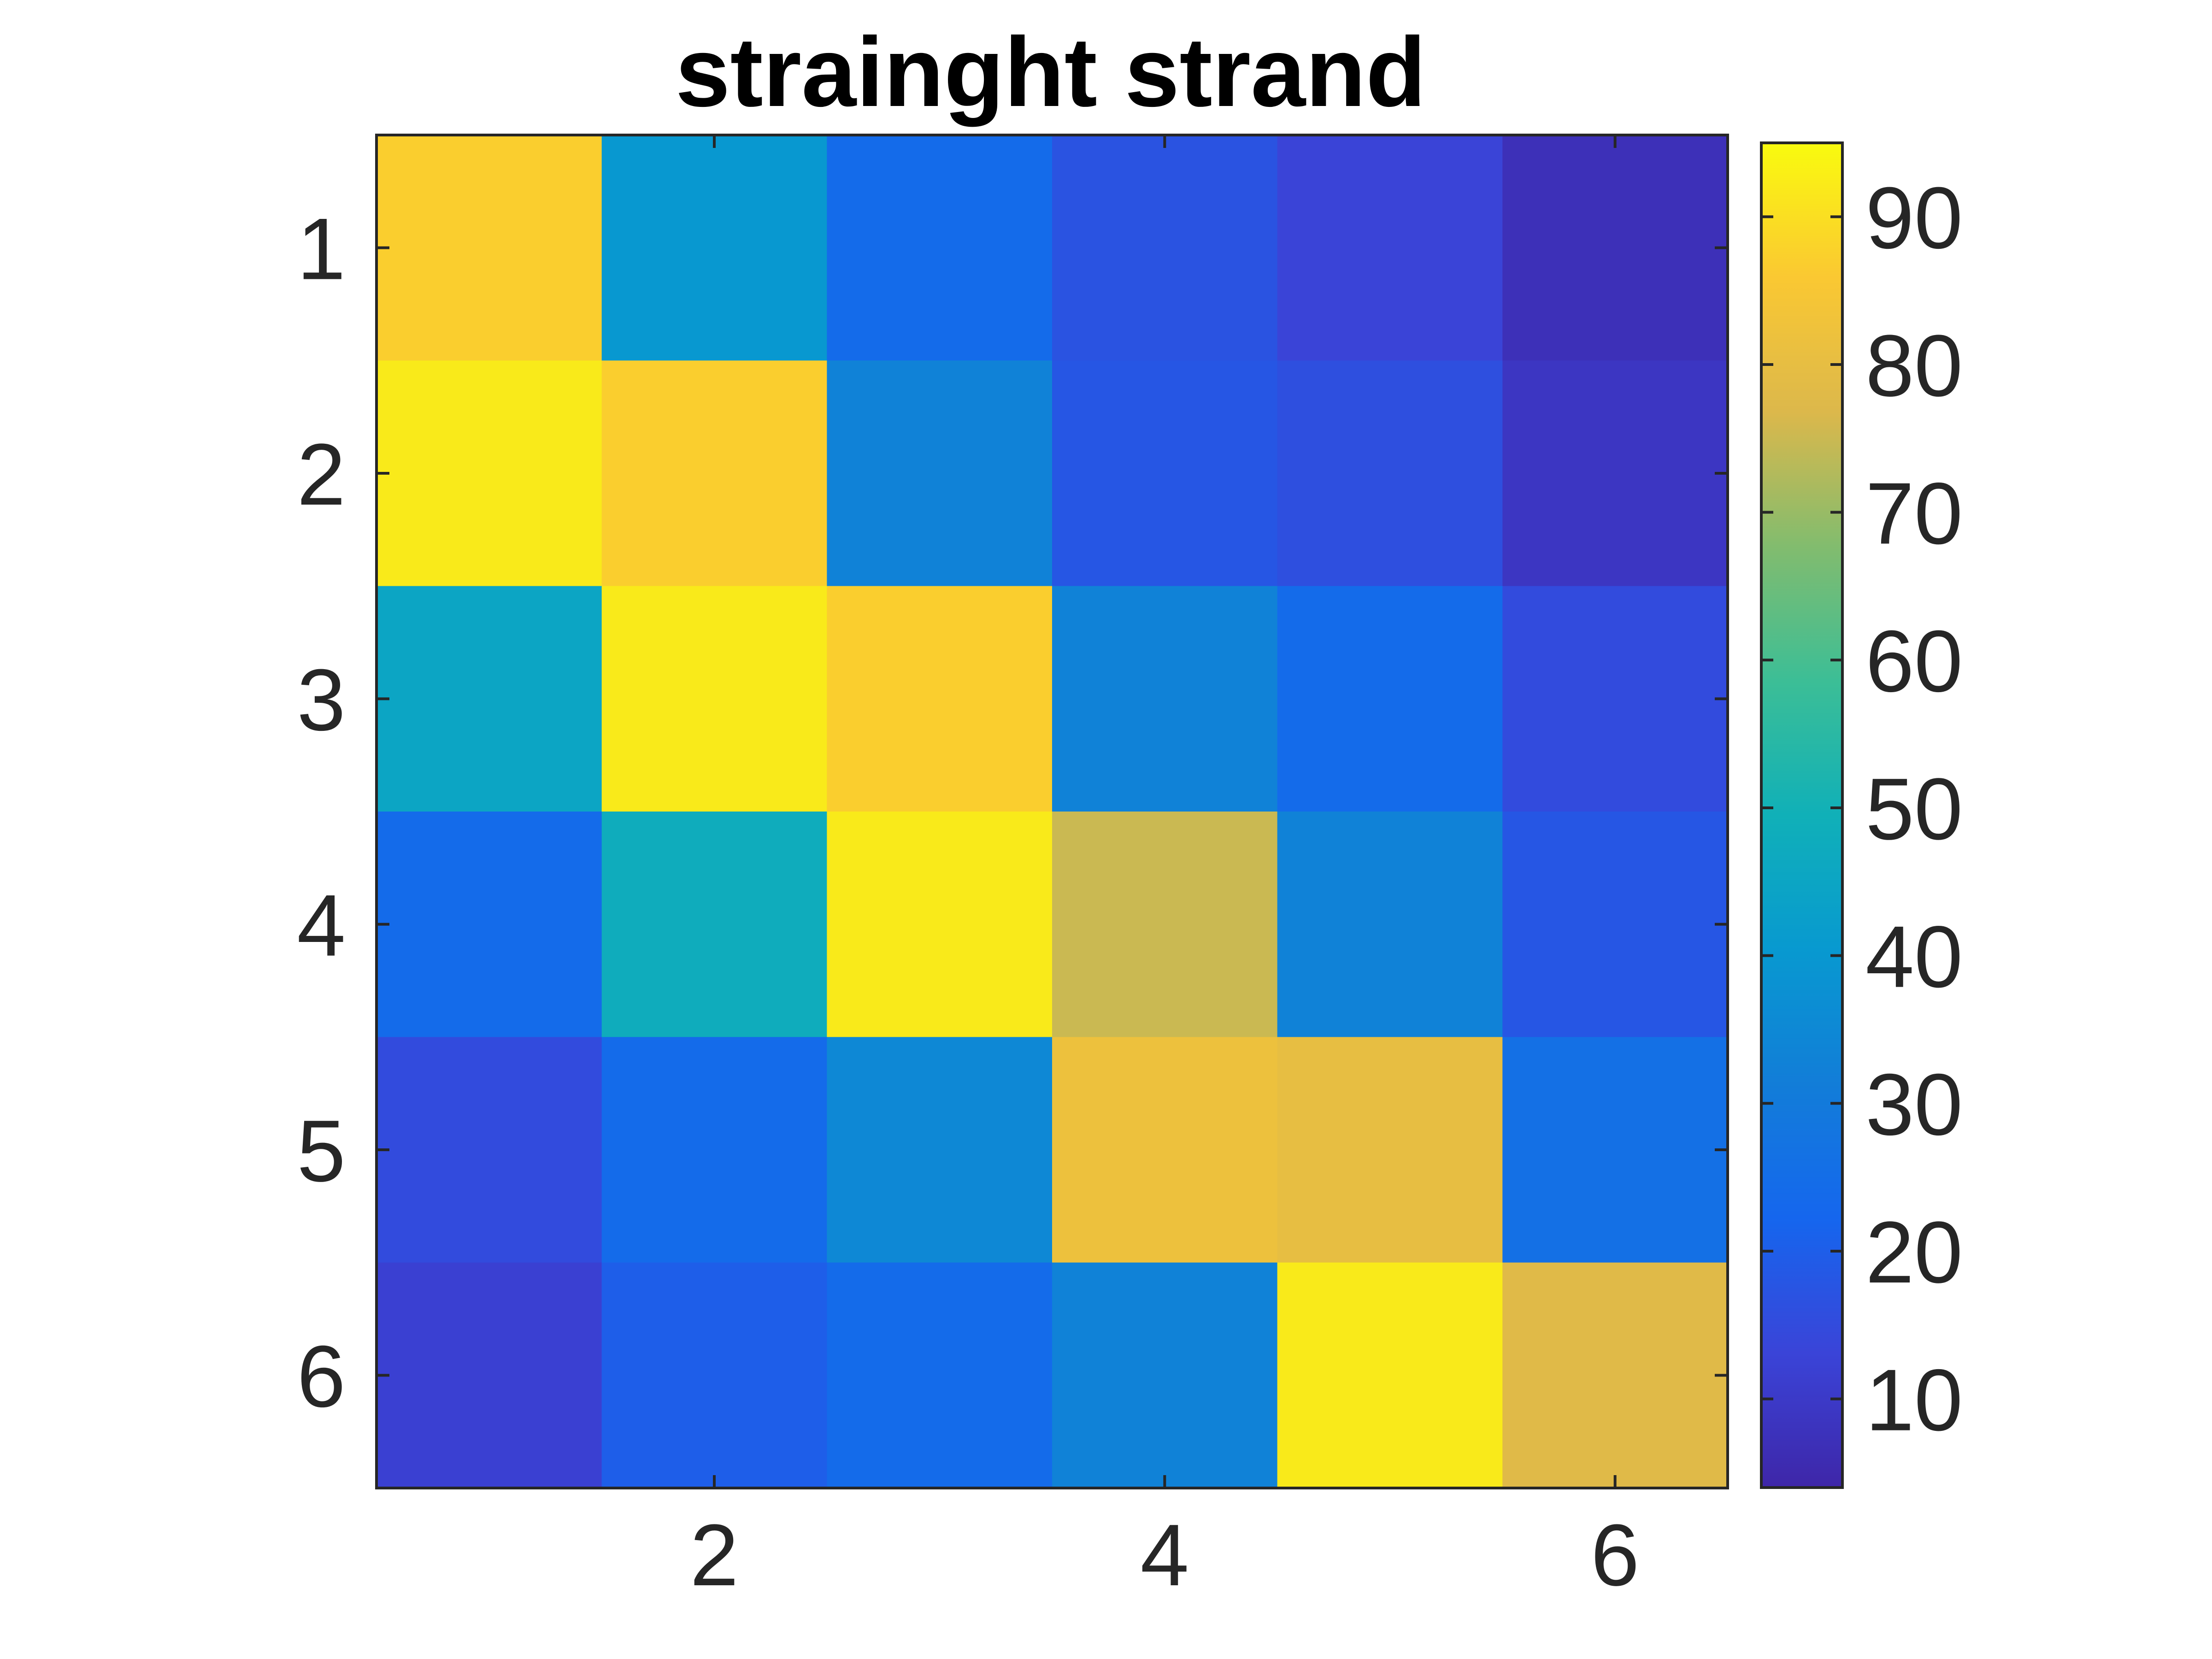 The width and height of the screenshot is (2212, 1659). Describe the element at coordinates (1165, 1375) in the screenshot. I see `heatmap-cell-r6-c4` at that location.